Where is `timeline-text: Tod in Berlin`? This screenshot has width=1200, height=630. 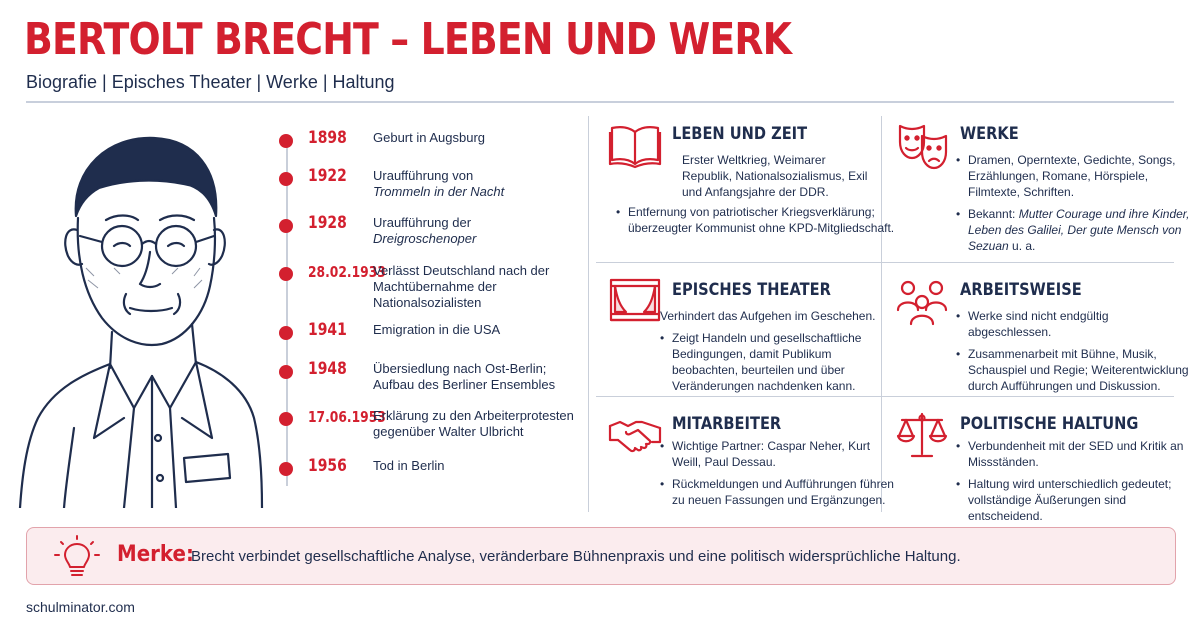 timeline-text: Tod in Berlin is located at coordinates (409, 465).